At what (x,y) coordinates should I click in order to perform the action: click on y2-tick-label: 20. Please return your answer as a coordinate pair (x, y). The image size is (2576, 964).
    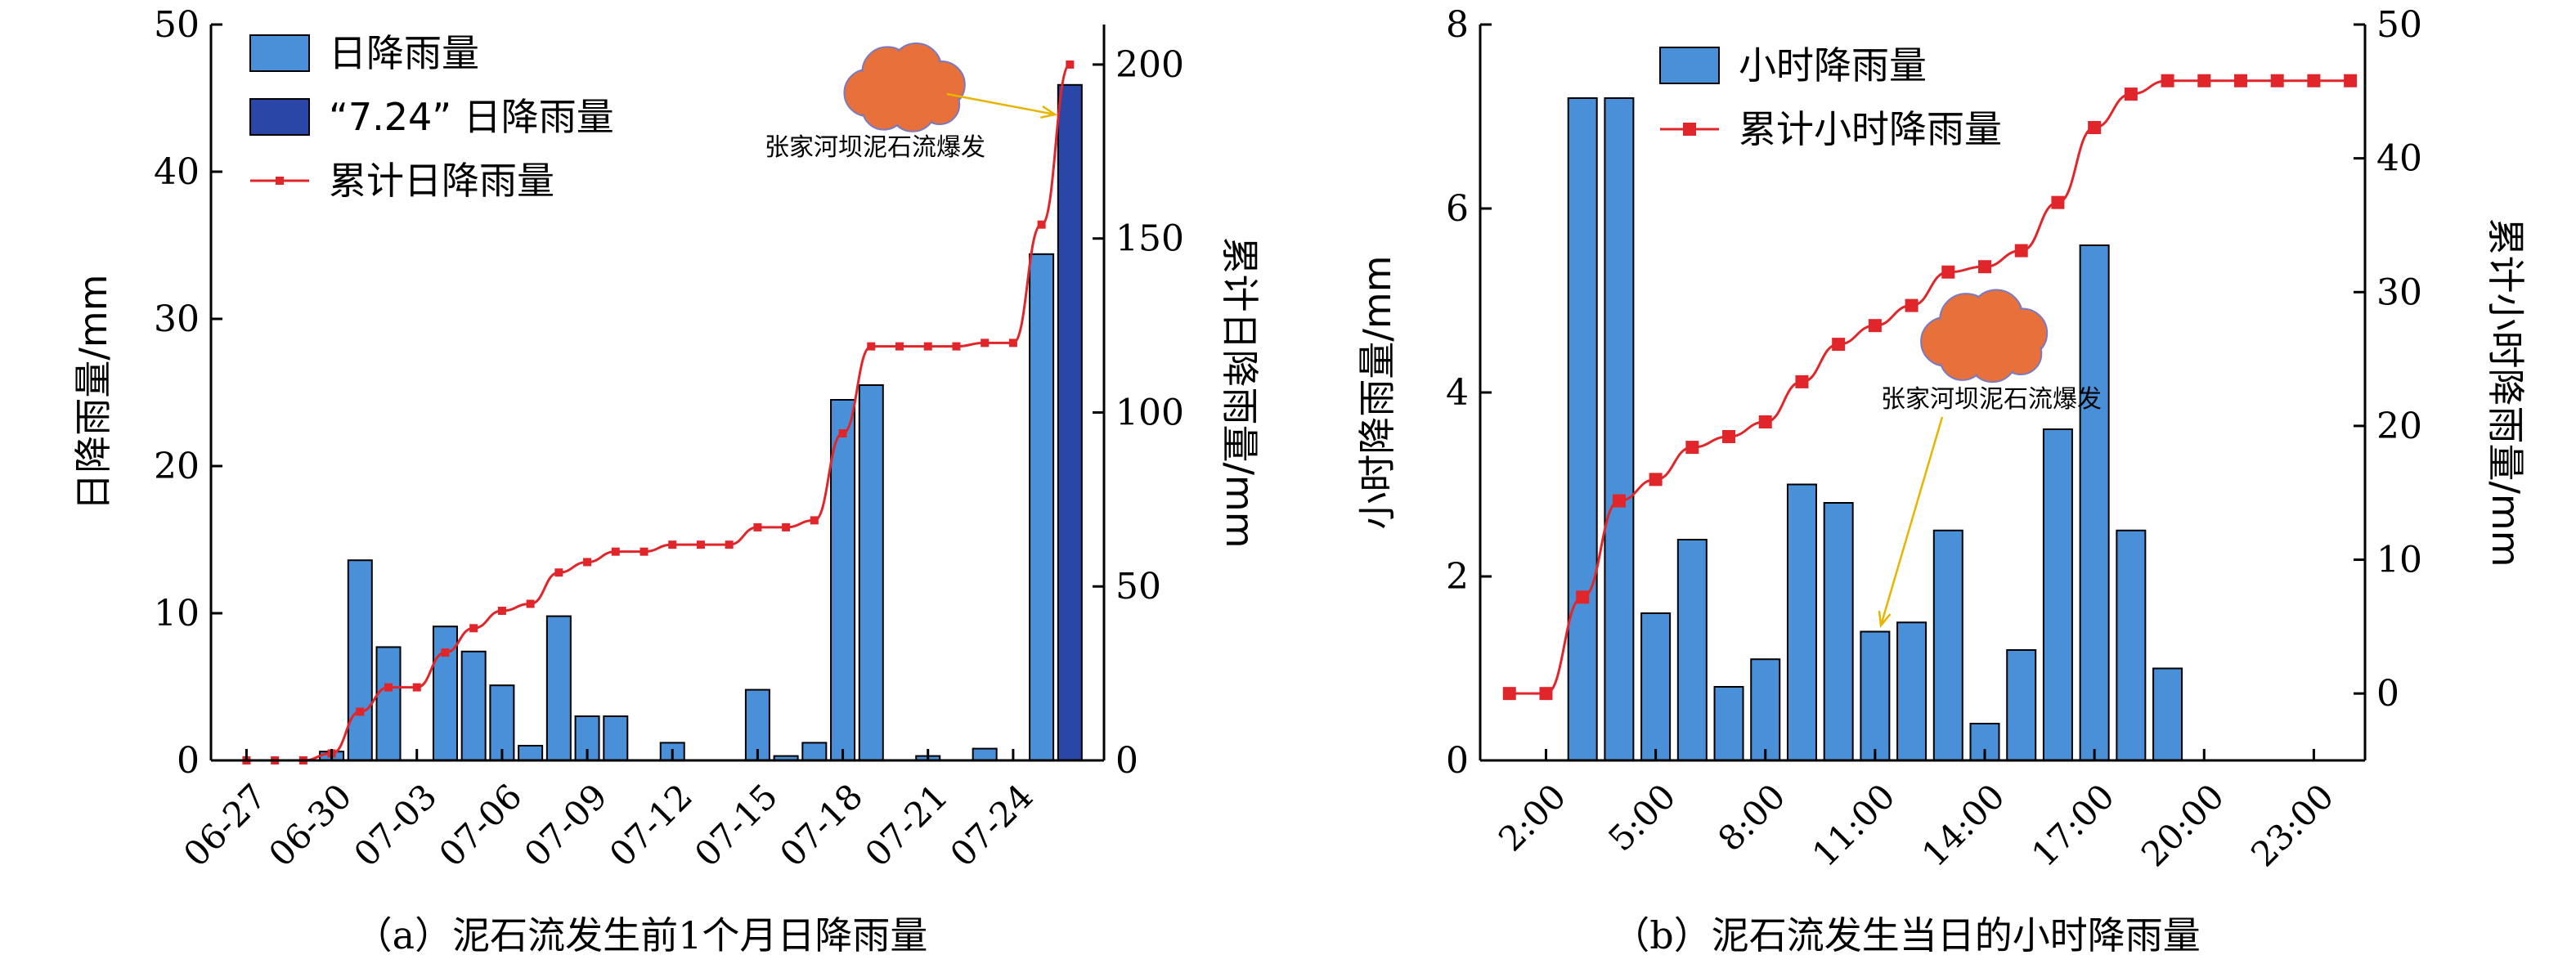
    Looking at the image, I should click on (2399, 427).